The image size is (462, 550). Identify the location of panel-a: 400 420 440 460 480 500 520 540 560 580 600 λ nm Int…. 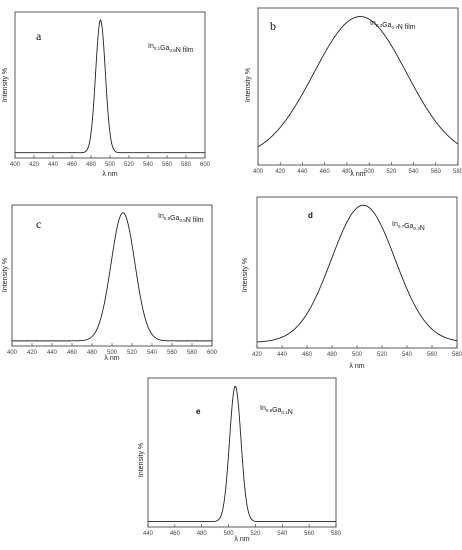
(106, 94).